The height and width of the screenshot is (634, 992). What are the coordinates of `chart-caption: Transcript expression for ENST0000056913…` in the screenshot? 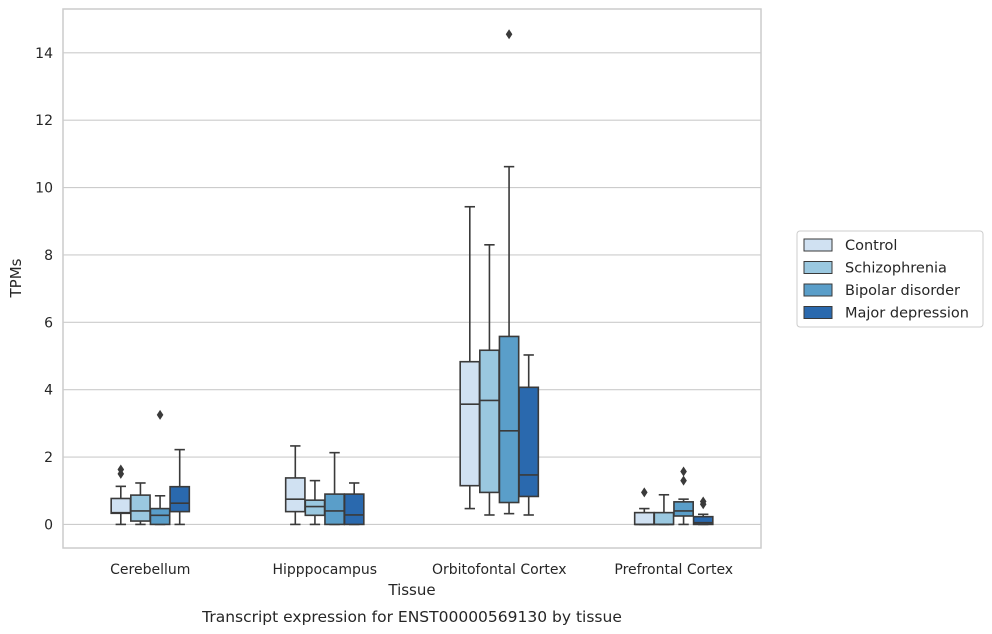 It's located at (411, 617).